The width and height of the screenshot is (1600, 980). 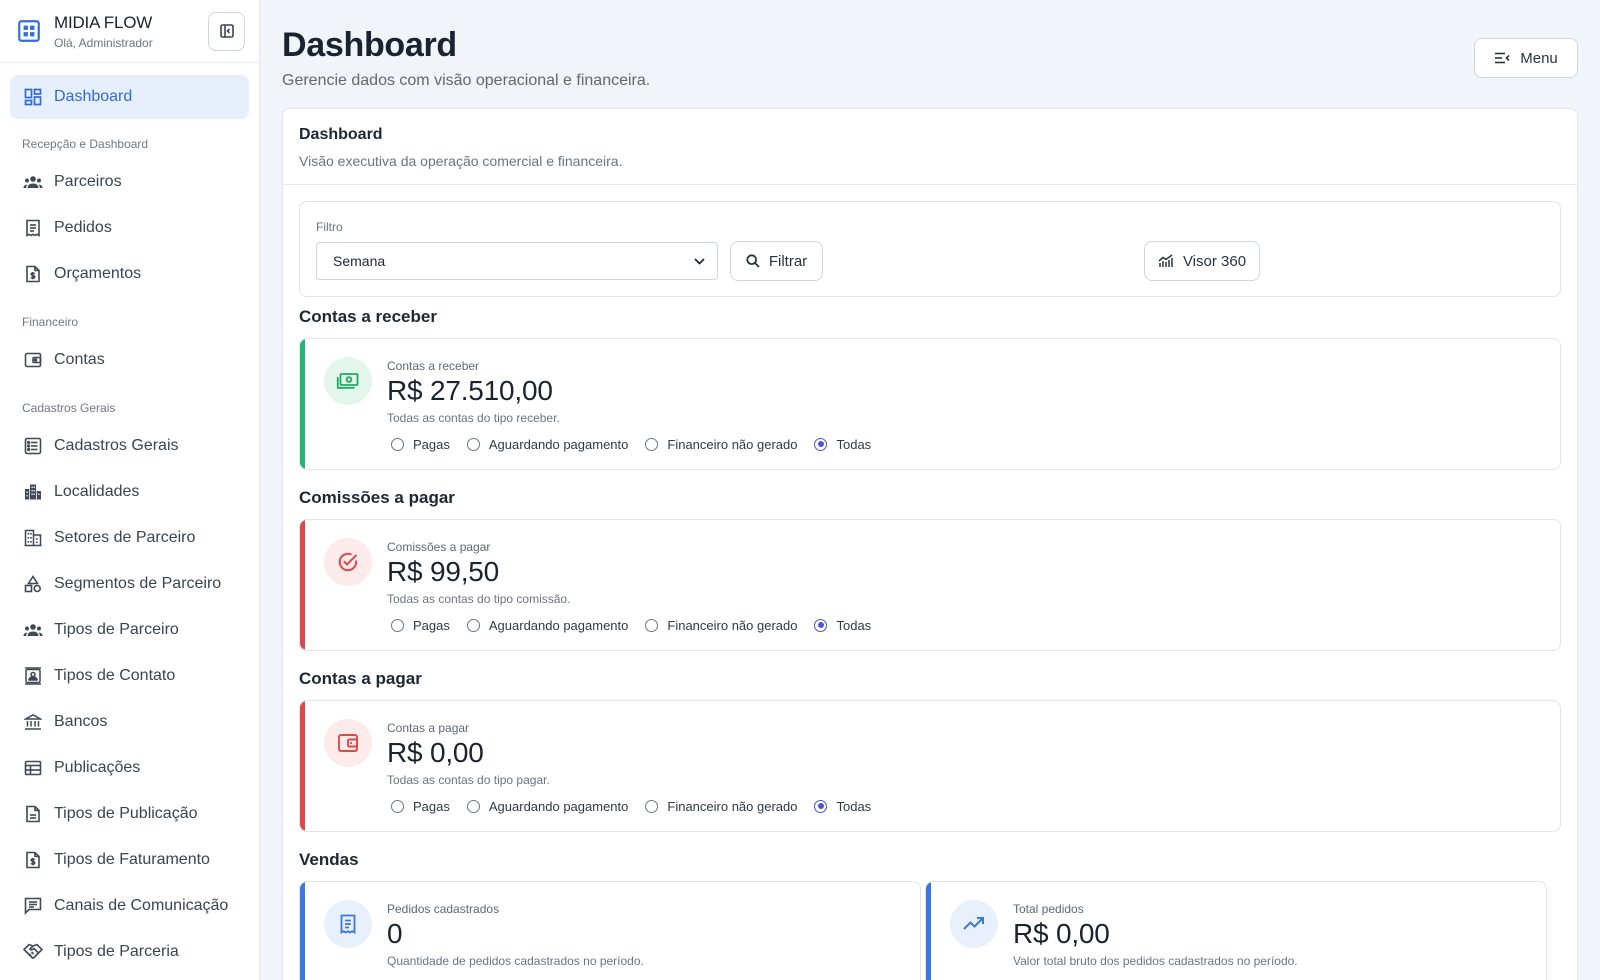 I want to click on card-label: Comissões a pagar, so click(x=439, y=547).